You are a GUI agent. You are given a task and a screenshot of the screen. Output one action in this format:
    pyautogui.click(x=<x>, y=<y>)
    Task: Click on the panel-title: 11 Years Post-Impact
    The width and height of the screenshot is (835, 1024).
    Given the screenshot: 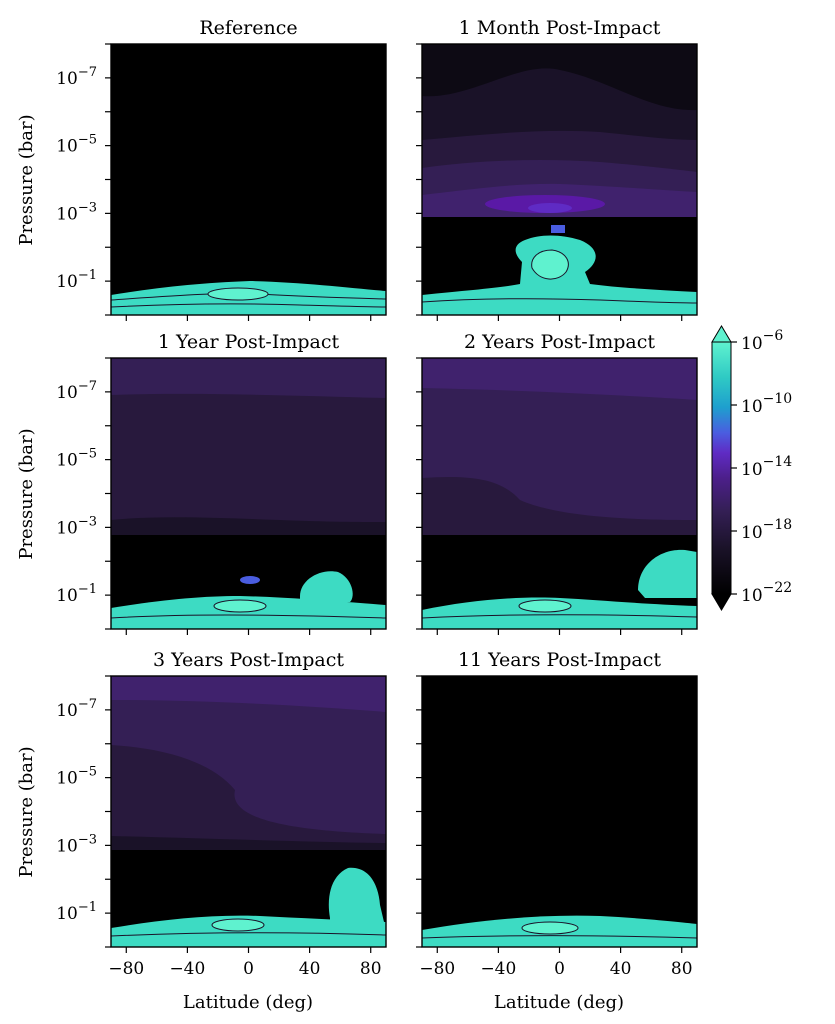 What is the action you would take?
    pyautogui.click(x=559, y=660)
    